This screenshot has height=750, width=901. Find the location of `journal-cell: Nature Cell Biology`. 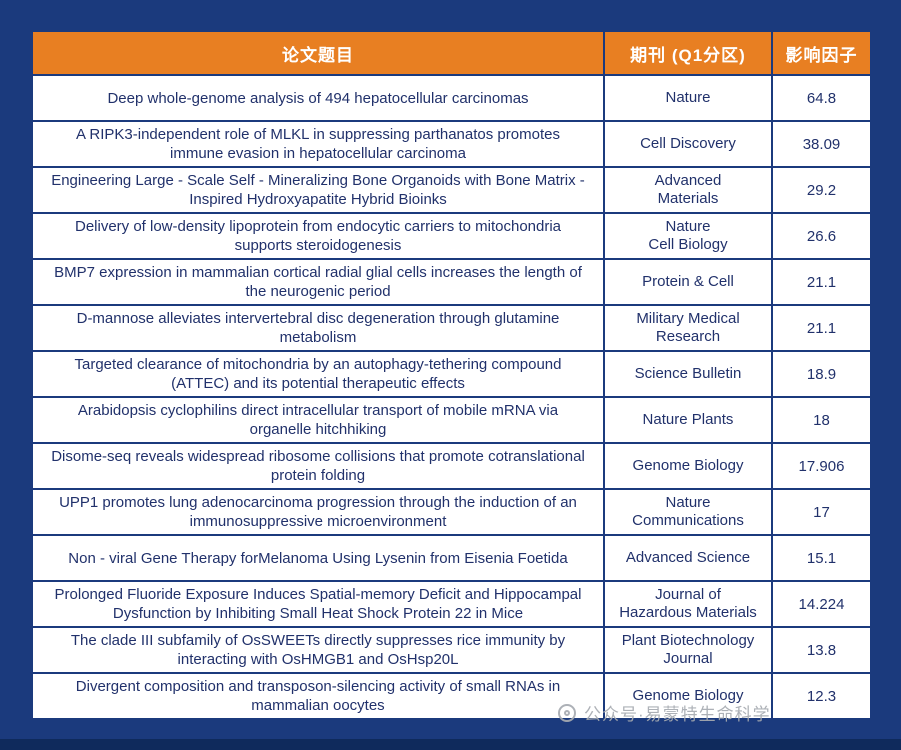

journal-cell: Nature Cell Biology is located at coordinates (688, 236).